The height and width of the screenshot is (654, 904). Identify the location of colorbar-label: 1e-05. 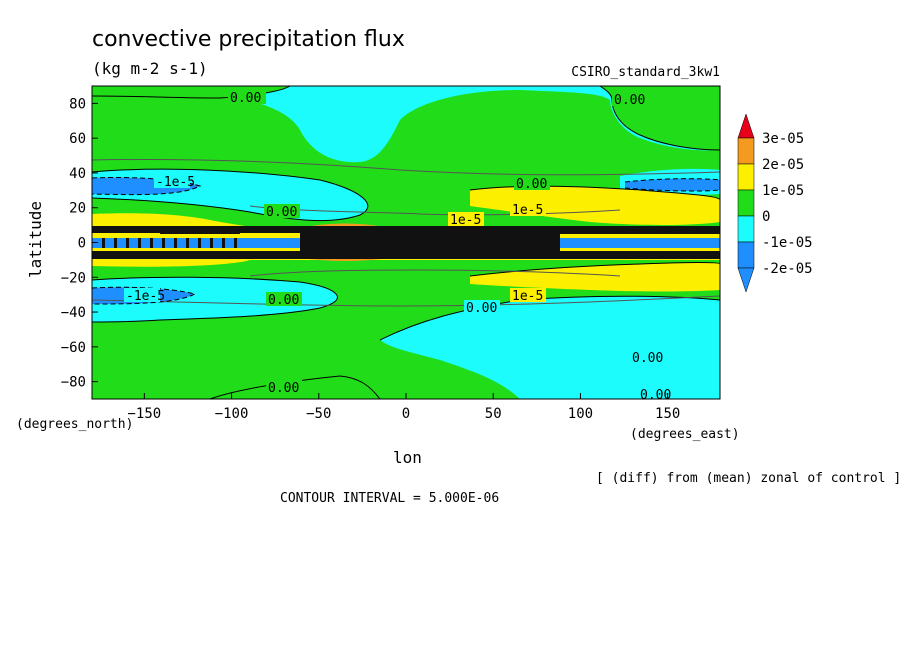
(783, 191).